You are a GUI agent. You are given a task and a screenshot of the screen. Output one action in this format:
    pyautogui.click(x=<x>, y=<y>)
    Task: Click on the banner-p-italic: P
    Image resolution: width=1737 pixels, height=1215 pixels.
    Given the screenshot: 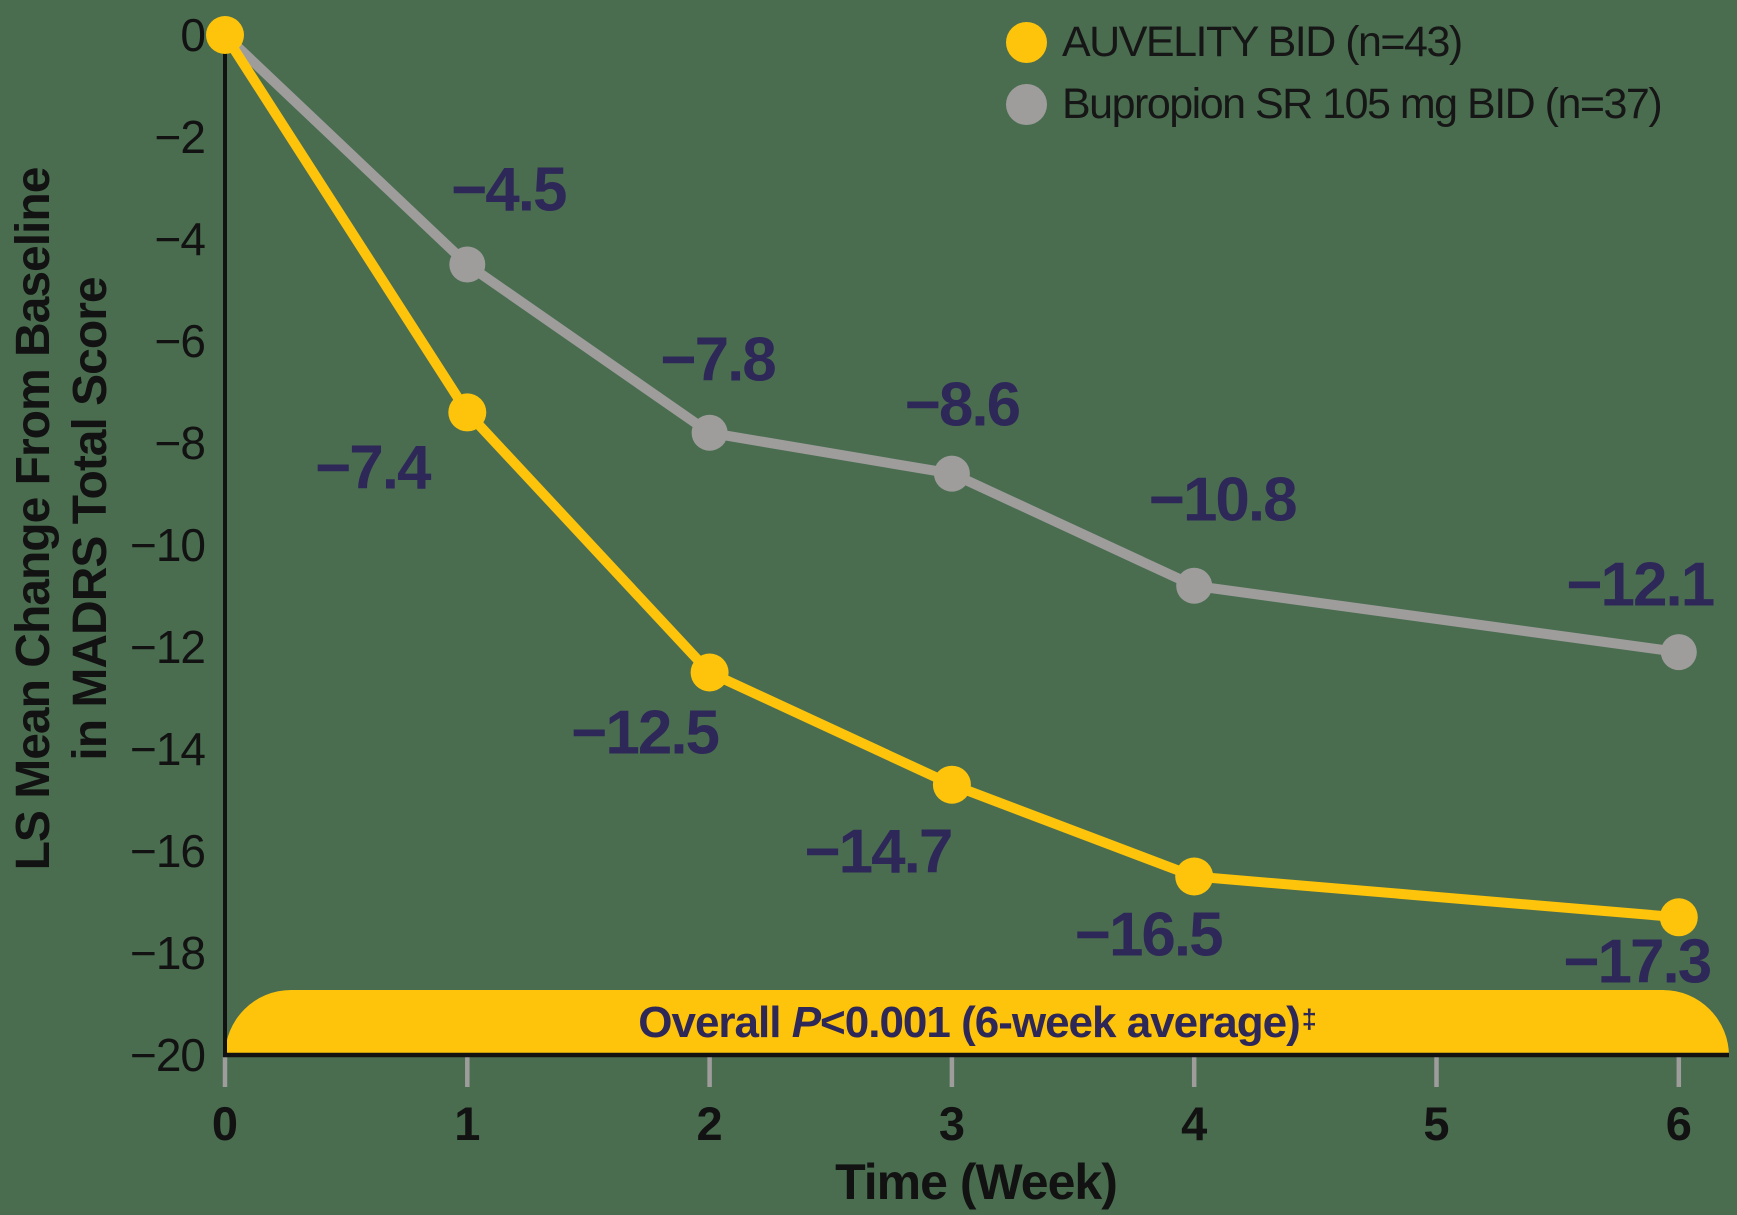 What is the action you would take?
    pyautogui.click(x=806, y=1022)
    